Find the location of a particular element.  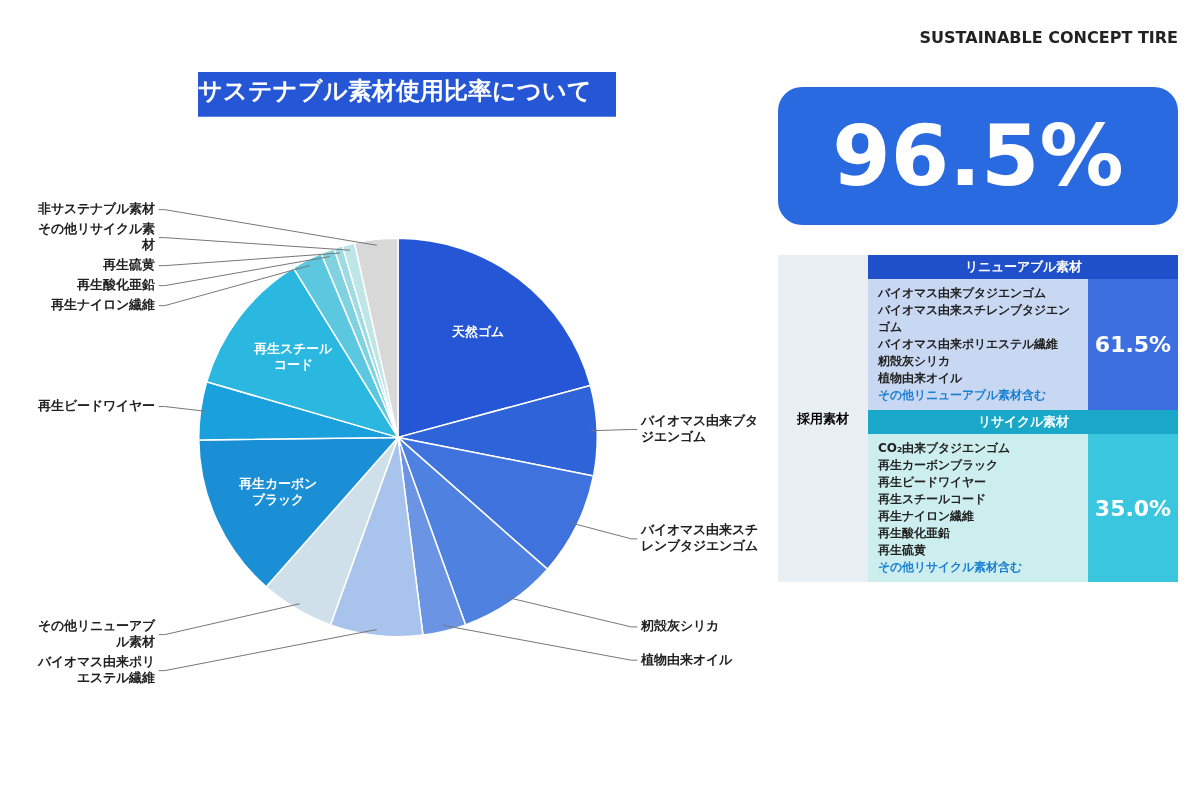

text: 96.5% is located at coordinates (978, 156).